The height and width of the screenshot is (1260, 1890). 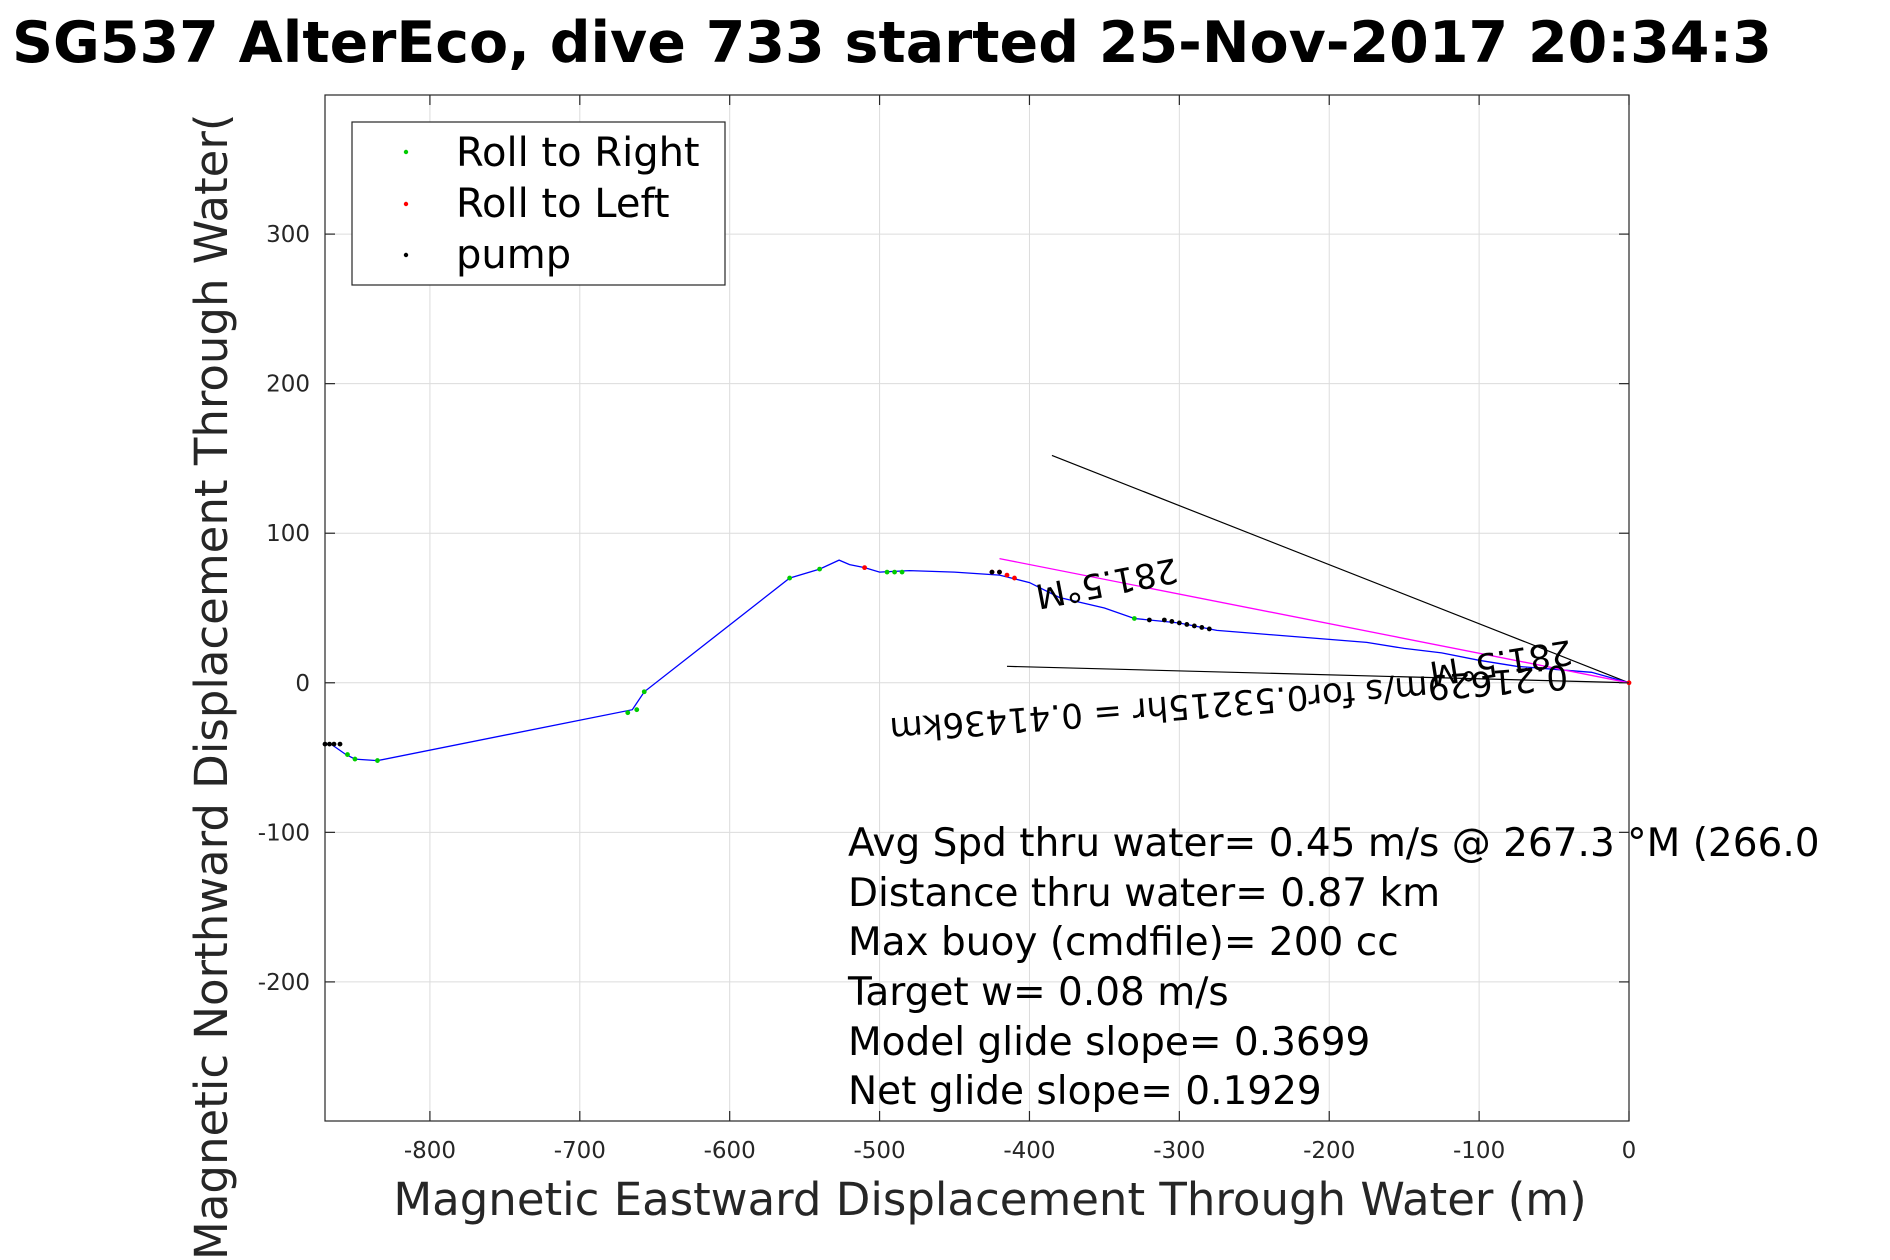 I want to click on legend-marker-roll-left, so click(x=406, y=204).